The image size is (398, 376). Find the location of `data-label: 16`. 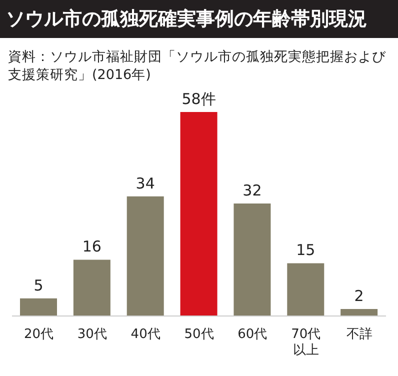

data-label: 16 is located at coordinates (92, 247).